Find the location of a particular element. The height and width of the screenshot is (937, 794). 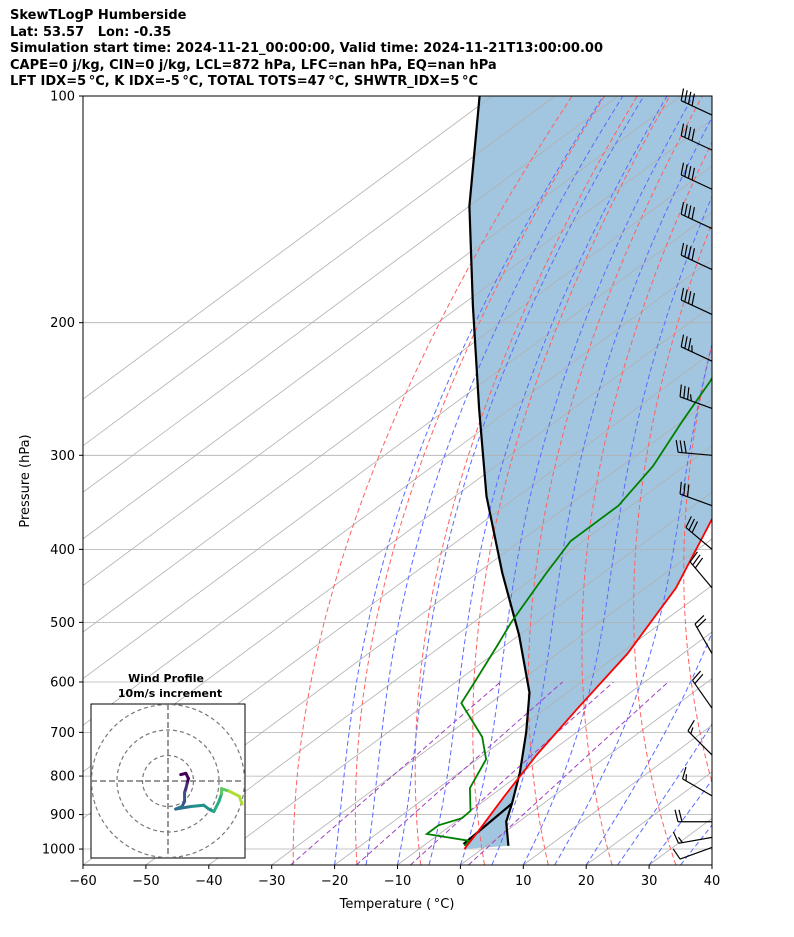

inset-title: Wind Profile is located at coordinates (166, 678).